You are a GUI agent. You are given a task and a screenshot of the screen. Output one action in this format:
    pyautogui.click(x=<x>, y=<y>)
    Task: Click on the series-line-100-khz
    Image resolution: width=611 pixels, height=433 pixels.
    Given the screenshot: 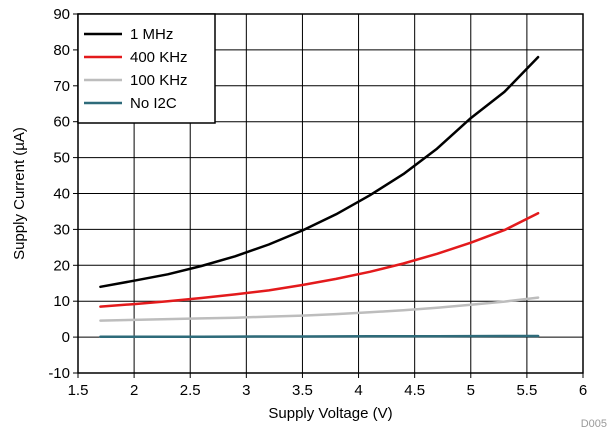 What is the action you would take?
    pyautogui.click(x=319, y=309)
    